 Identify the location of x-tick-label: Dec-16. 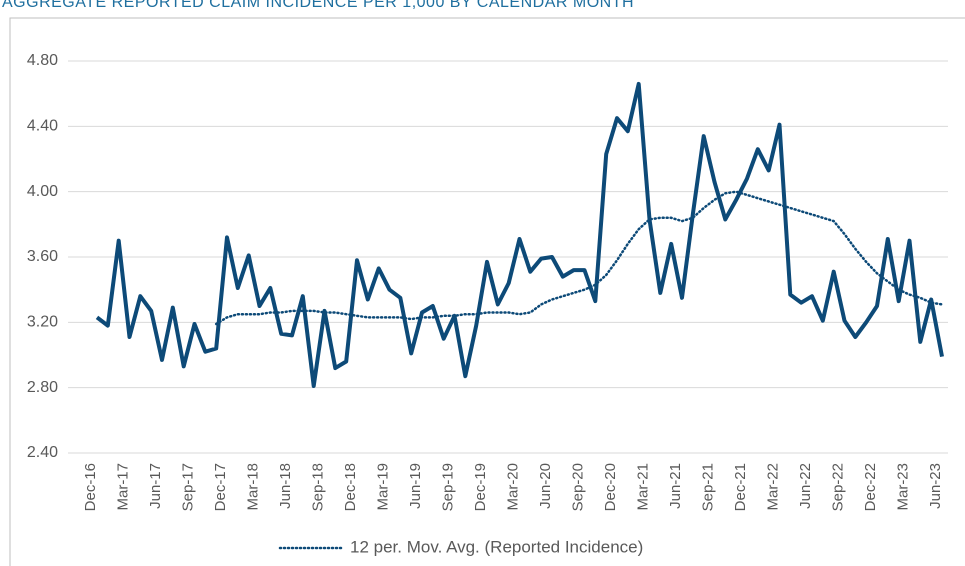
(90, 487).